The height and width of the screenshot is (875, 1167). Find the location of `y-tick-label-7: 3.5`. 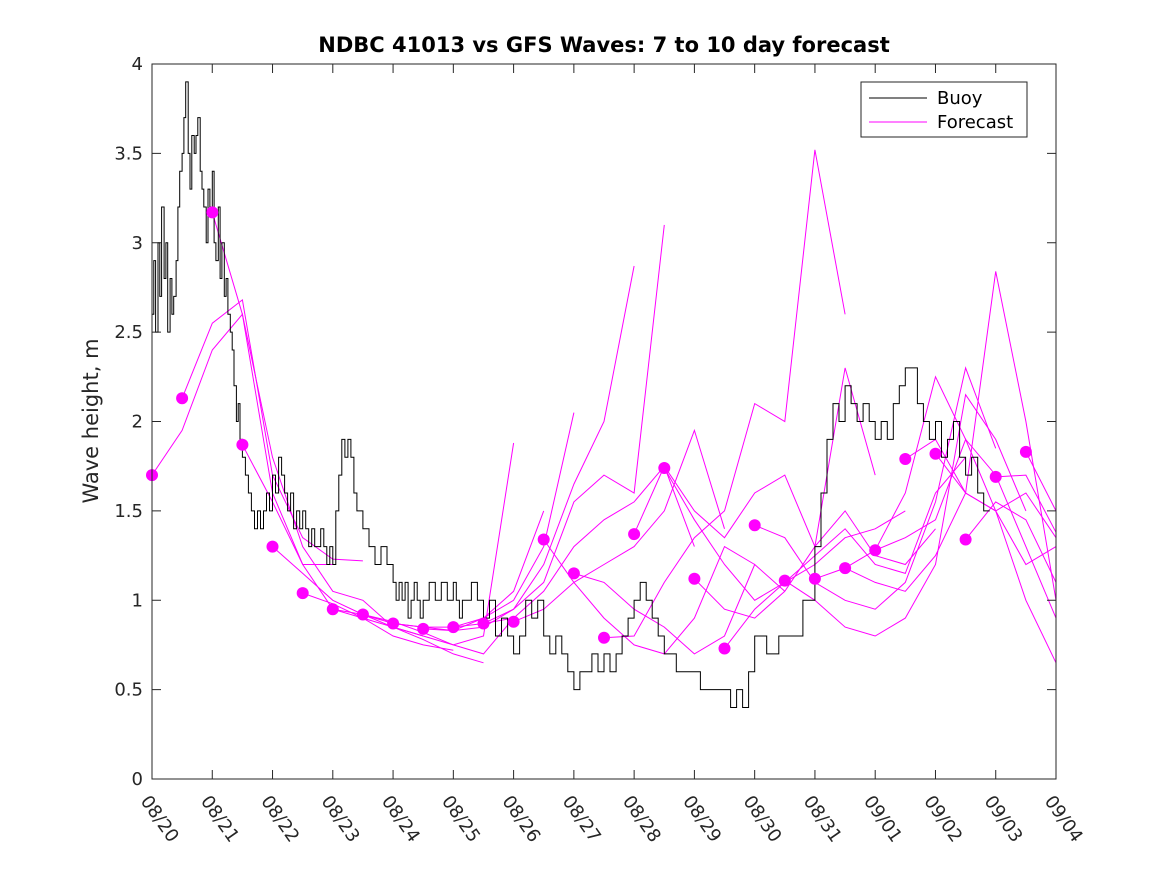

y-tick-label-7: 3.5 is located at coordinates (128, 153).